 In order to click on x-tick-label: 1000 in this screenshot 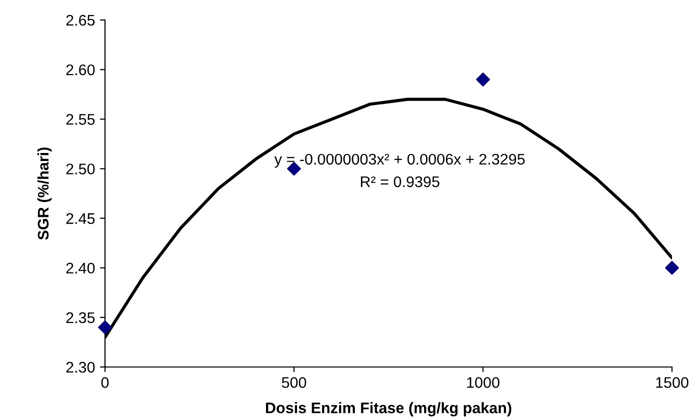, I will do `click(483, 382)`.